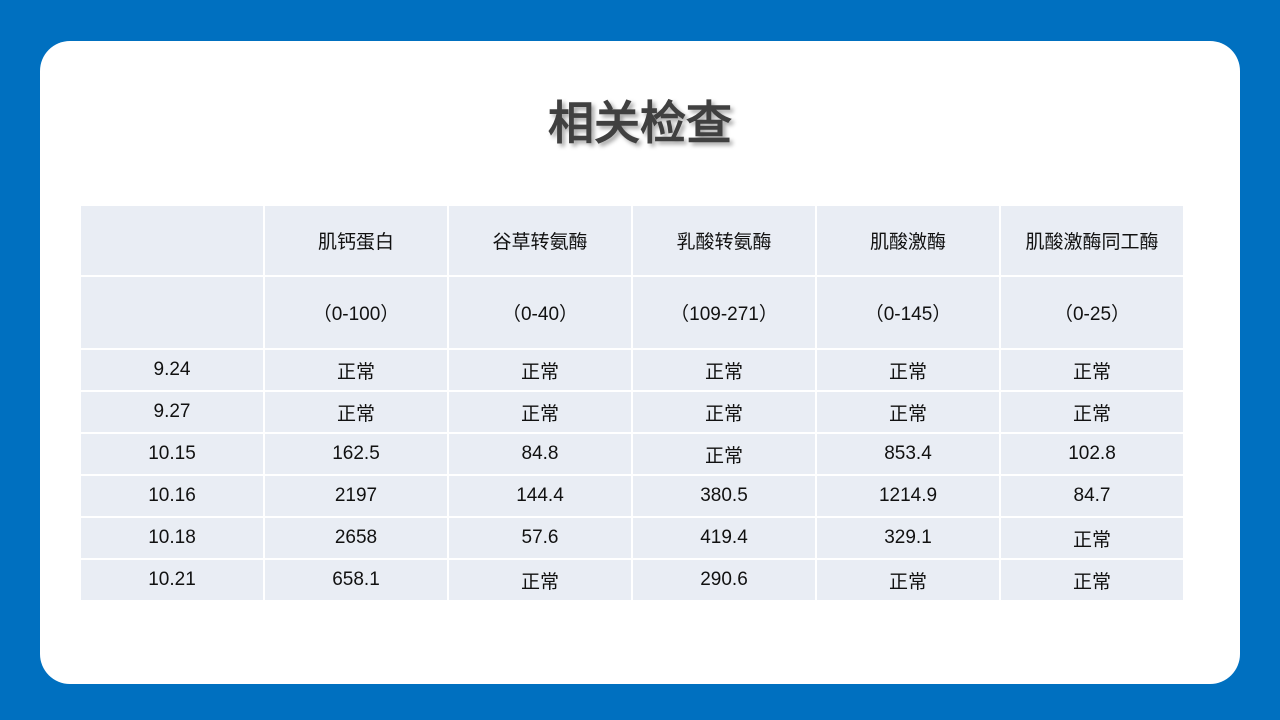  Describe the element at coordinates (1091, 454) in the screenshot. I see `value-cell: 102.8` at that location.